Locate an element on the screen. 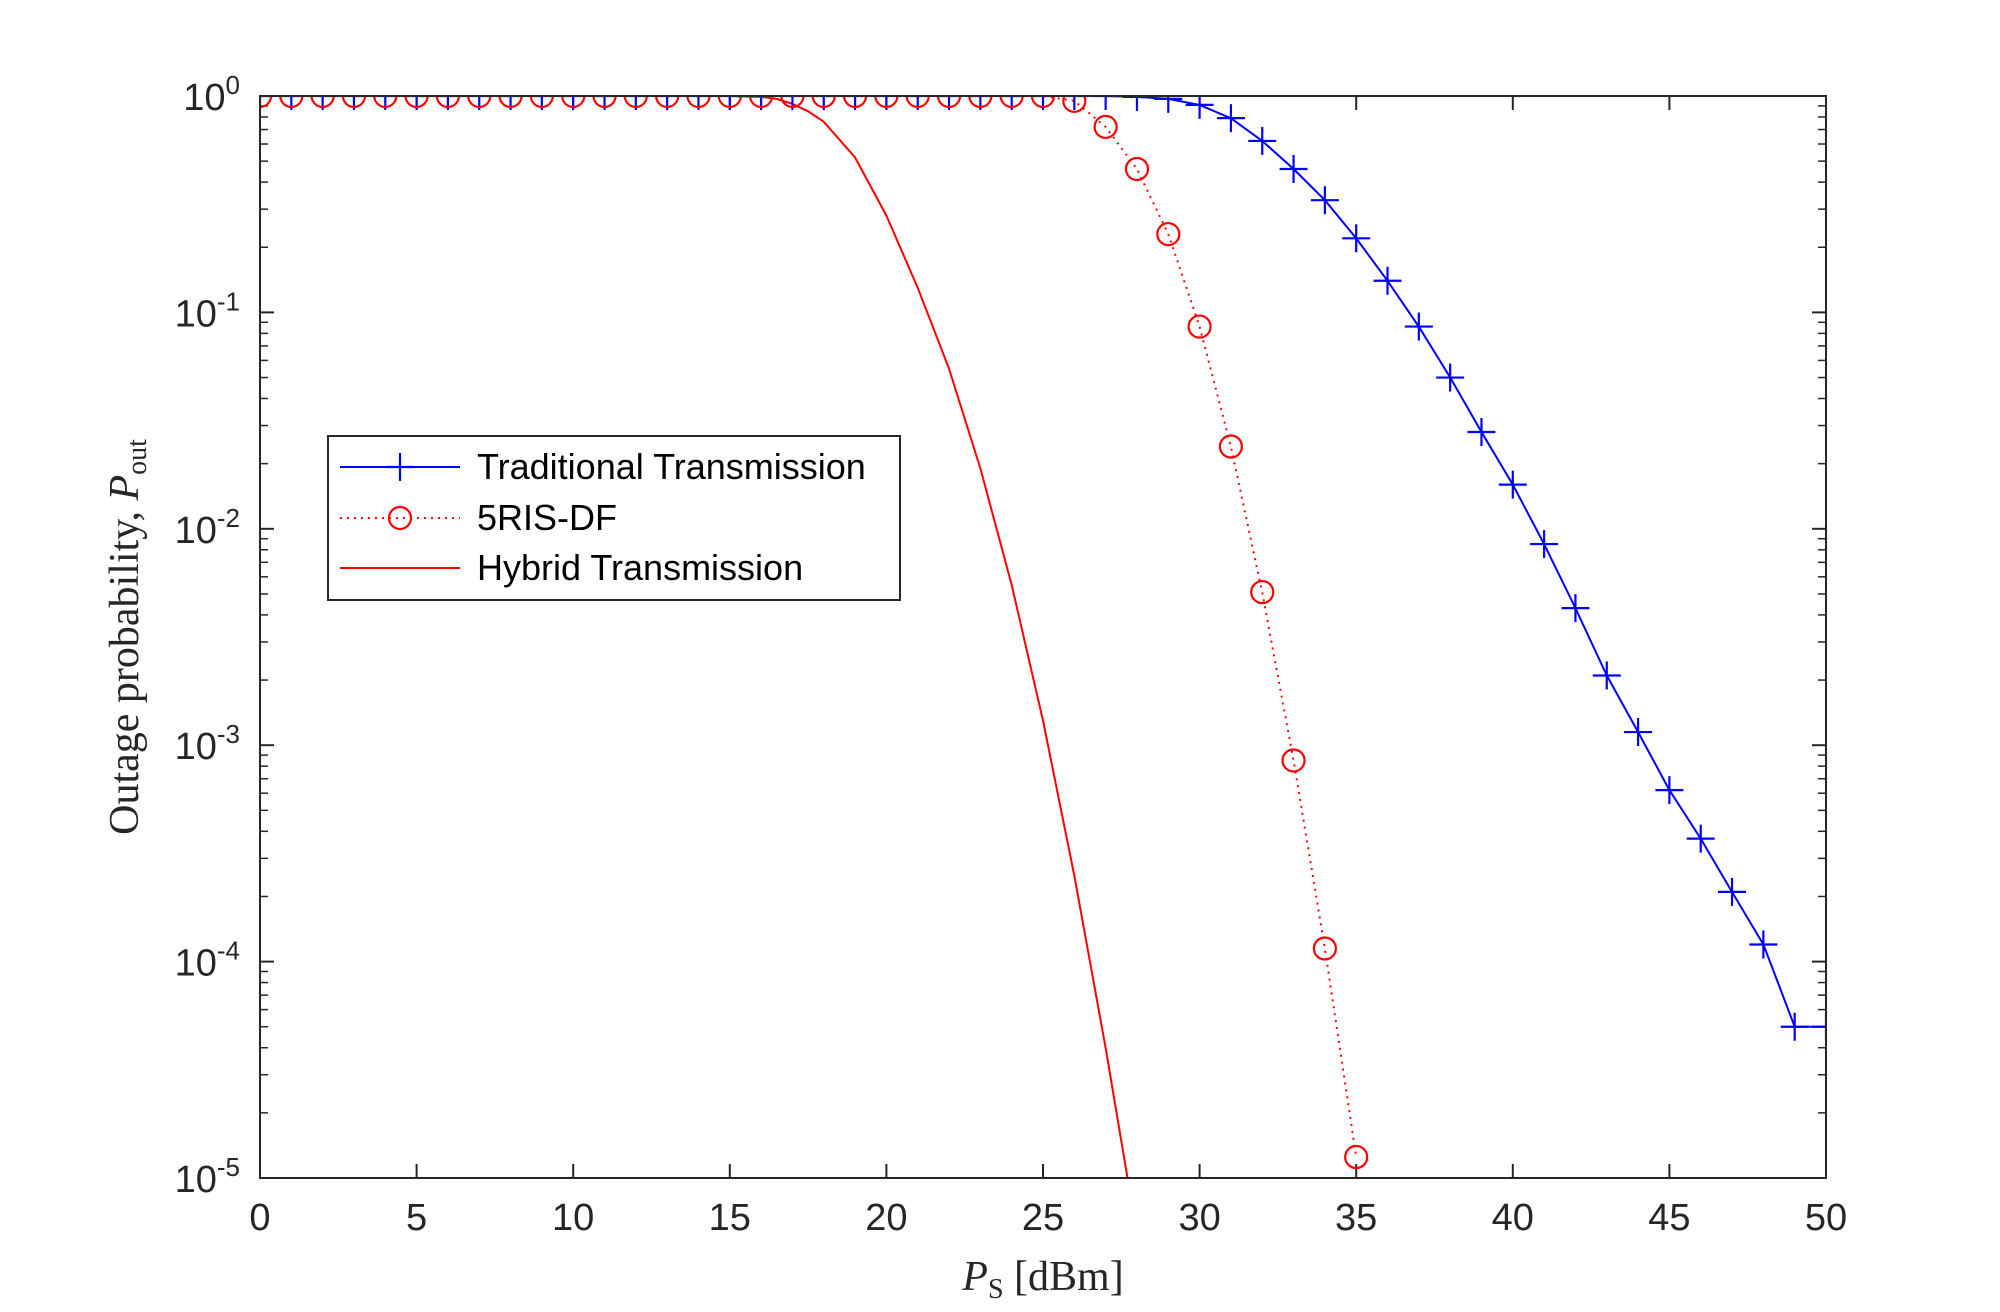 Image resolution: width=2000 pixels, height=1312 pixels. y-tick-label: 10⁰ is located at coordinates (211, 94).